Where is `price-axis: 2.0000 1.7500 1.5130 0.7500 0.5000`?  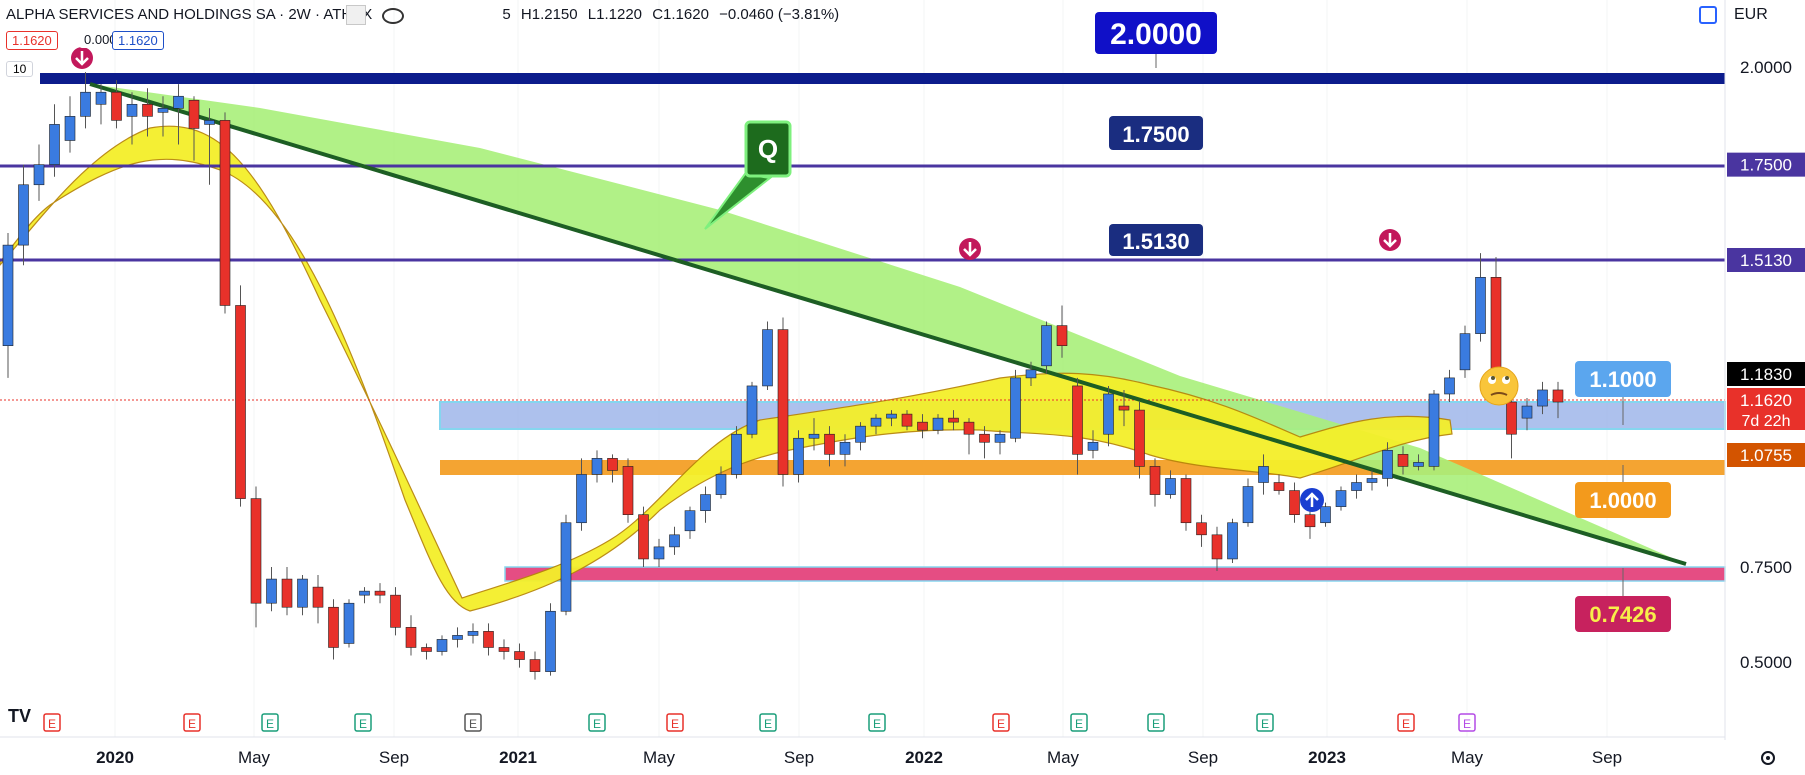
price-axis: 2.0000 1.7500 1.5130 0.7500 0.5000 is located at coordinates (1766, 365).